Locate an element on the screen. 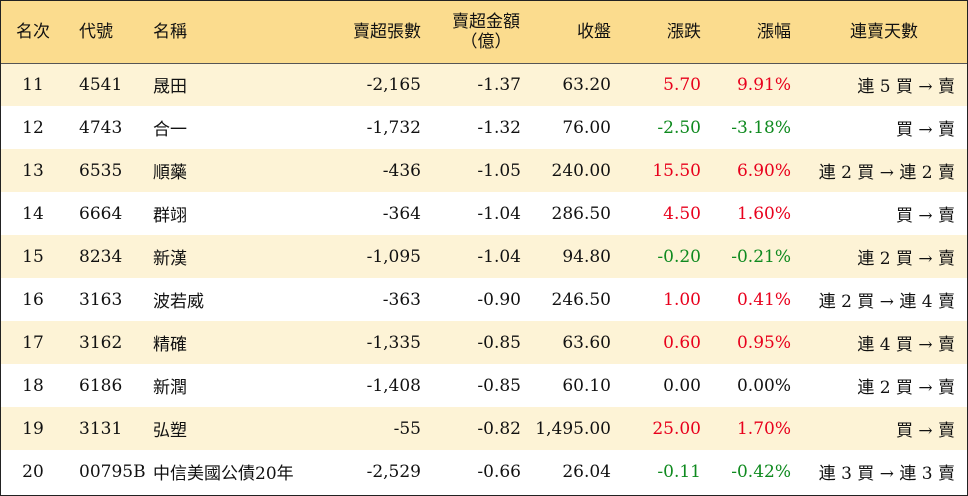 The height and width of the screenshot is (496, 968). cell-close: 76.00 is located at coordinates (586, 127).